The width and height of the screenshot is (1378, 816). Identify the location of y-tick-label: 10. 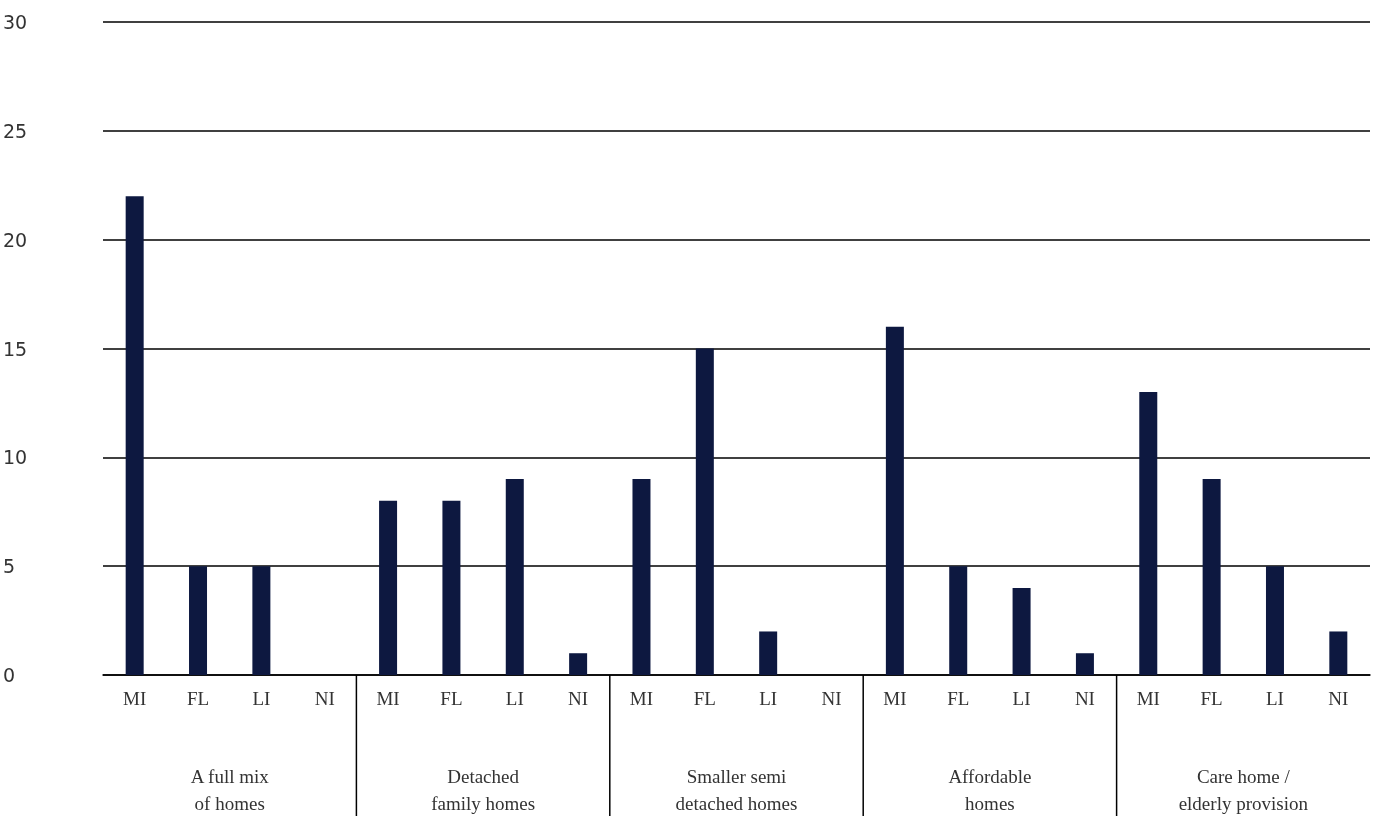
(15, 457).